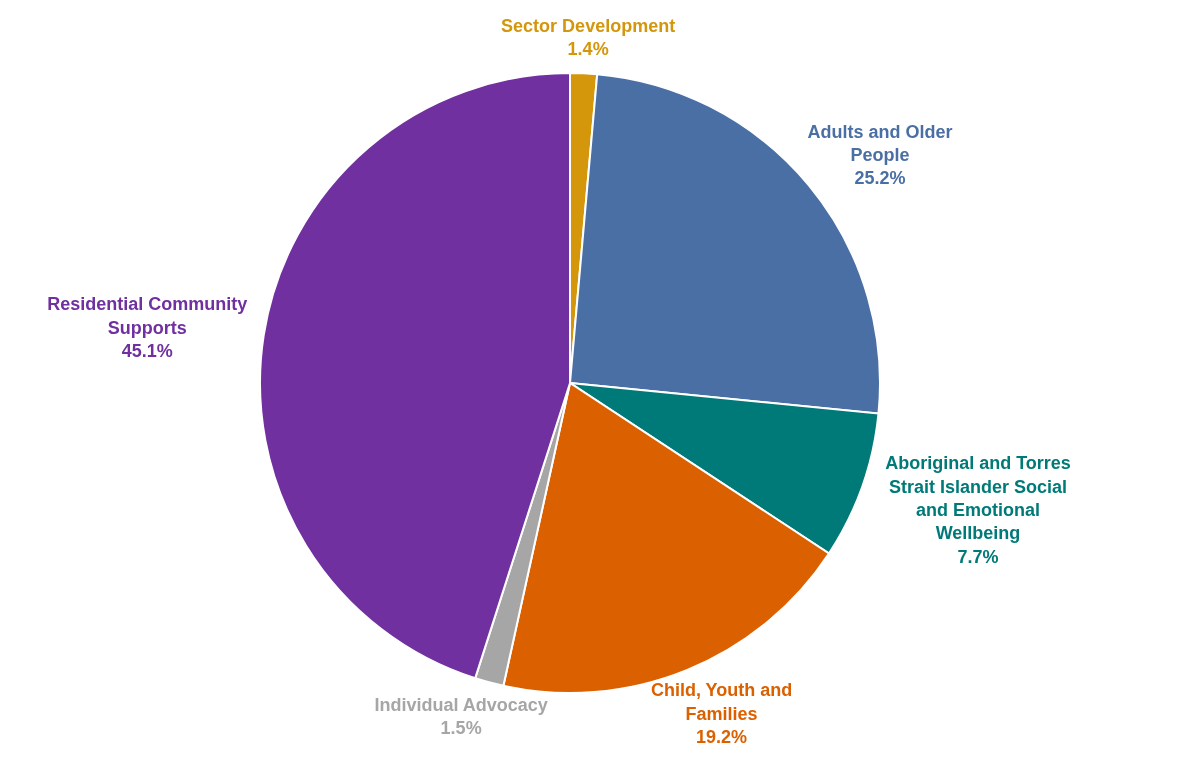  I want to click on slice-label: Child, Youth and Families, so click(721, 702).